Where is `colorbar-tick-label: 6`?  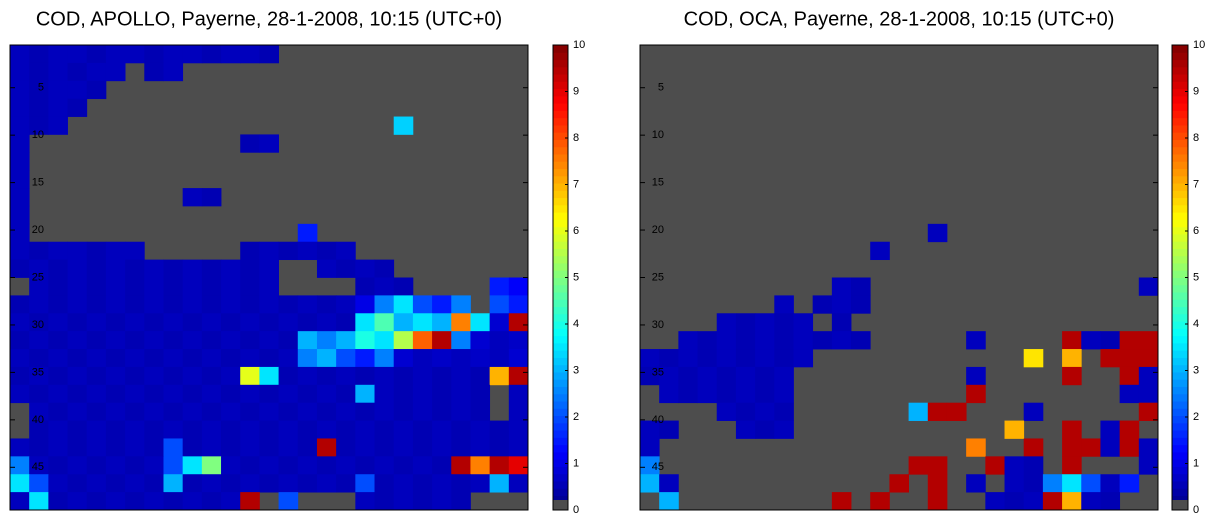
colorbar-tick-label: 6 is located at coordinates (1196, 231).